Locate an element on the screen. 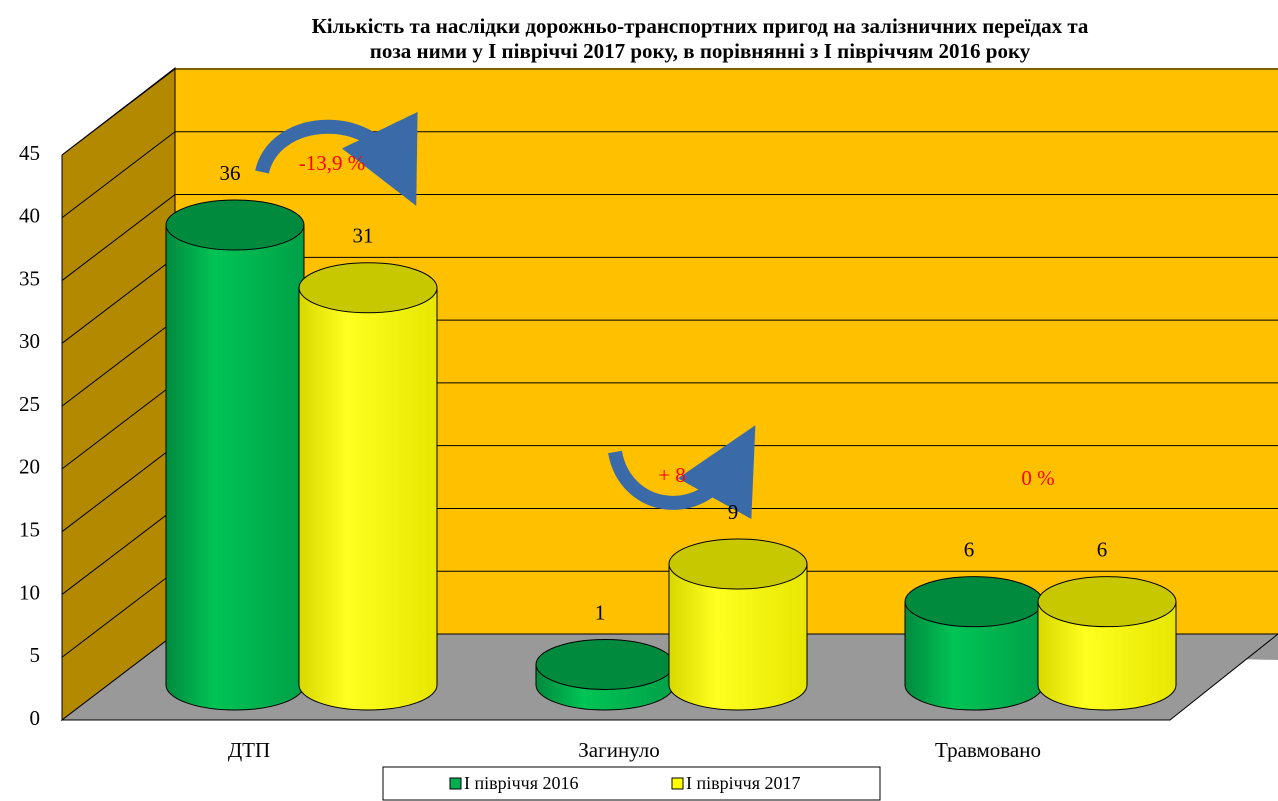 Image resolution: width=1278 pixels, height=801 pixels. annotation: + 8 is located at coordinates (672, 475).